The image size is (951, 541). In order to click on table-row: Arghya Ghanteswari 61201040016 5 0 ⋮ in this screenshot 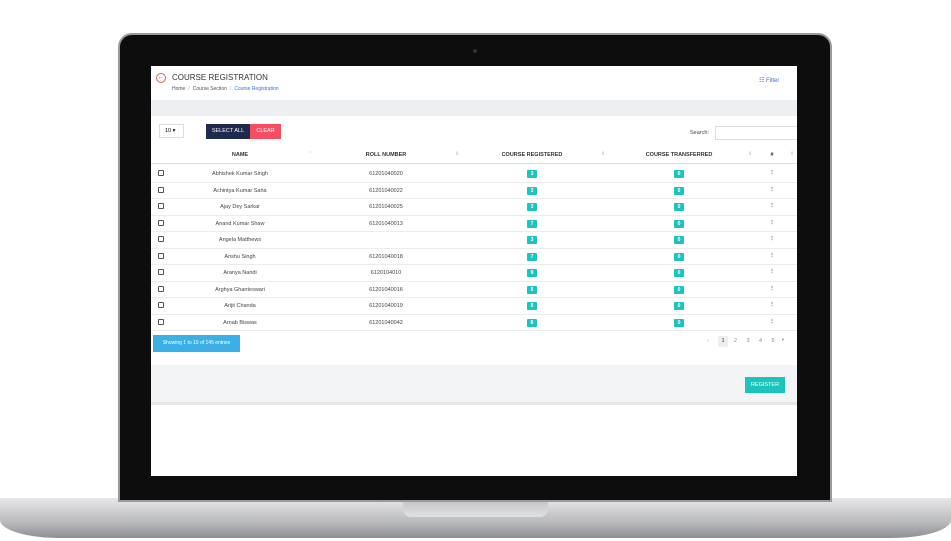, I will do `click(474, 290)`.